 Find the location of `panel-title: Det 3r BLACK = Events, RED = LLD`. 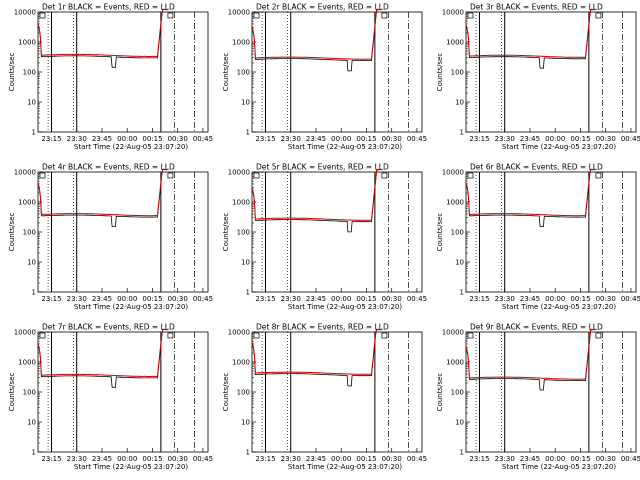

panel-title: Det 3r BLACK = Events, RED = LLD is located at coordinates (536, 7).